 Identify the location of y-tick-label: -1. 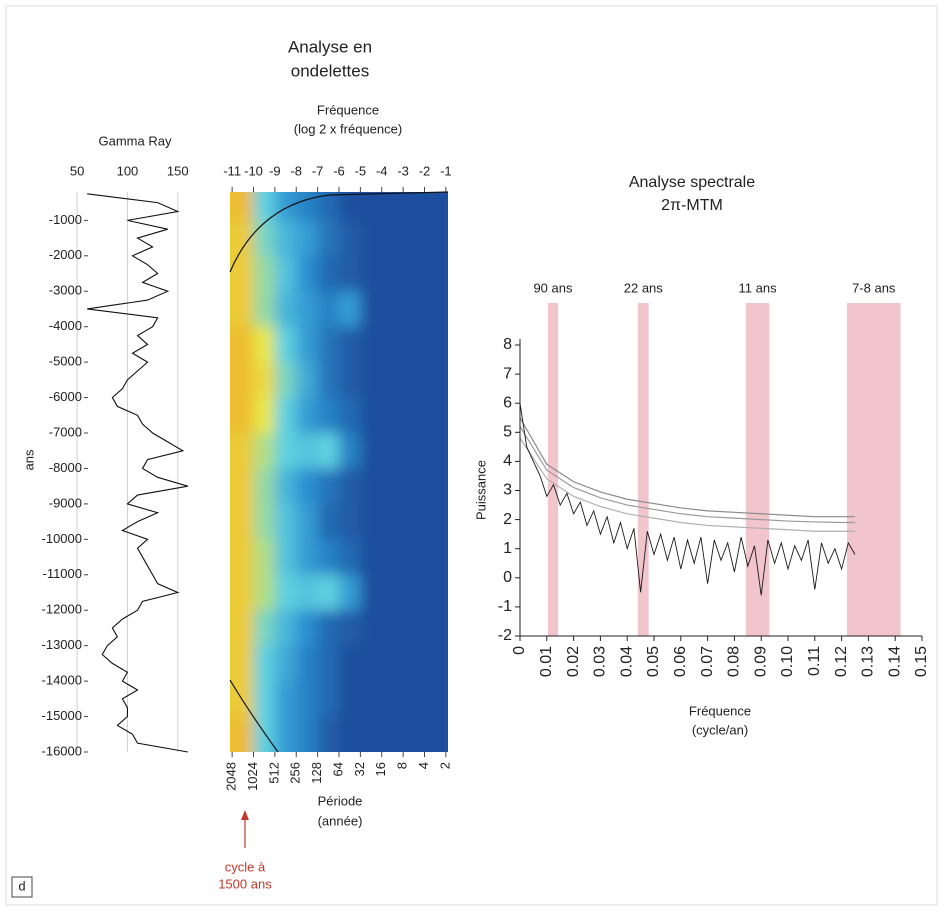
(505, 606).